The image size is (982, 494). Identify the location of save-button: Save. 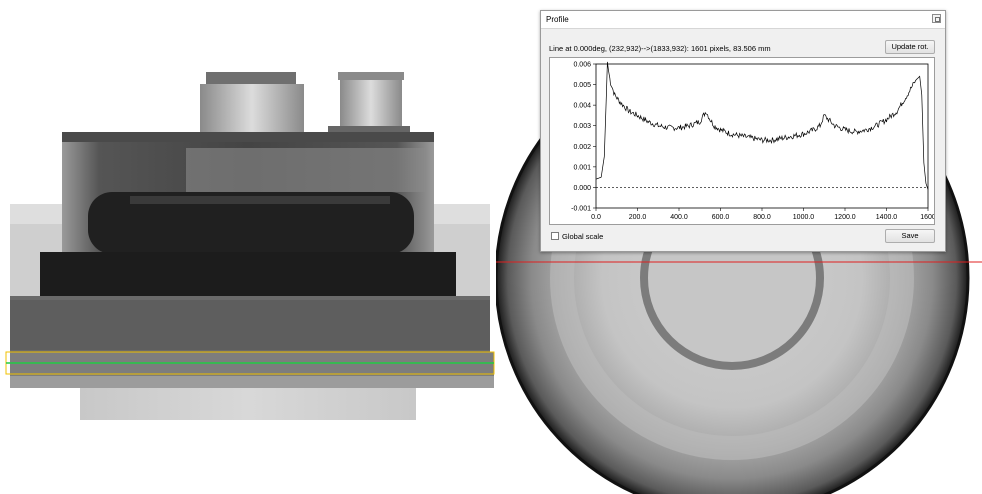
(910, 236).